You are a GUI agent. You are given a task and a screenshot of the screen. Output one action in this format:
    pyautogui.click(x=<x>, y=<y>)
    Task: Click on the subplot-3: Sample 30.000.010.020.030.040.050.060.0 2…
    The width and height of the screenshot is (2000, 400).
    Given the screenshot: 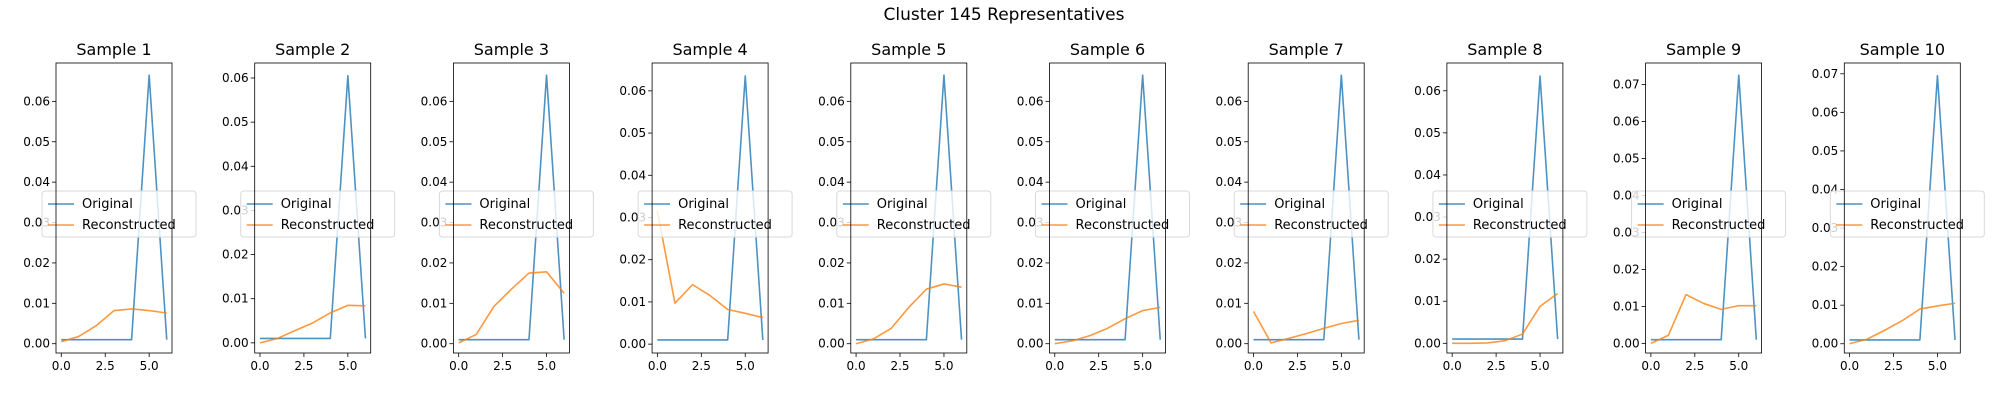 What is the action you would take?
    pyautogui.click(x=507, y=206)
    